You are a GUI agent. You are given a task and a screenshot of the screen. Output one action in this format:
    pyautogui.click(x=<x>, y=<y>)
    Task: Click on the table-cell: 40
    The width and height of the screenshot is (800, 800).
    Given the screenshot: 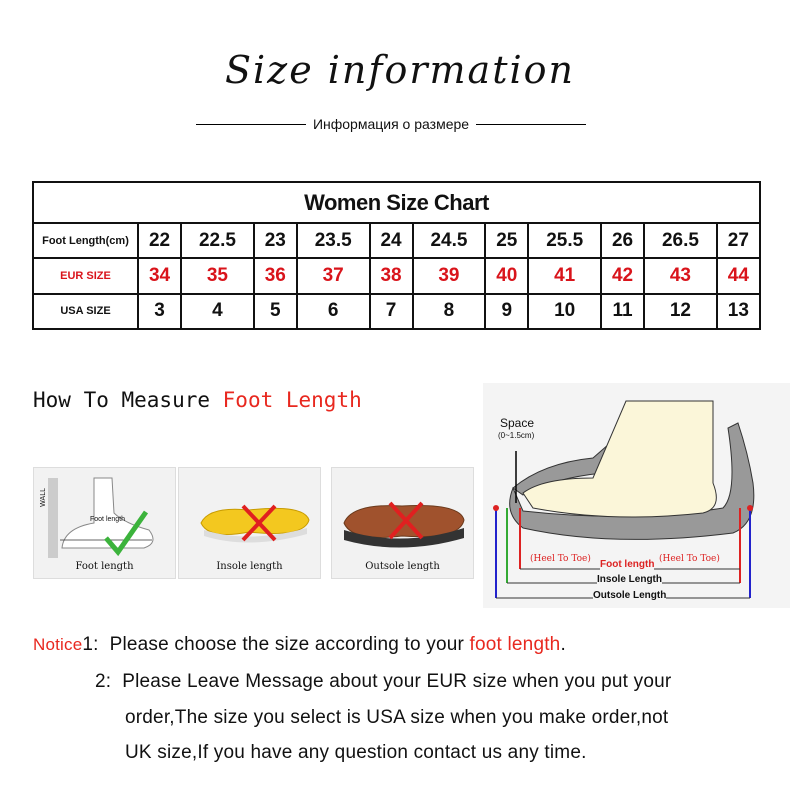 What is the action you would take?
    pyautogui.click(x=507, y=276)
    